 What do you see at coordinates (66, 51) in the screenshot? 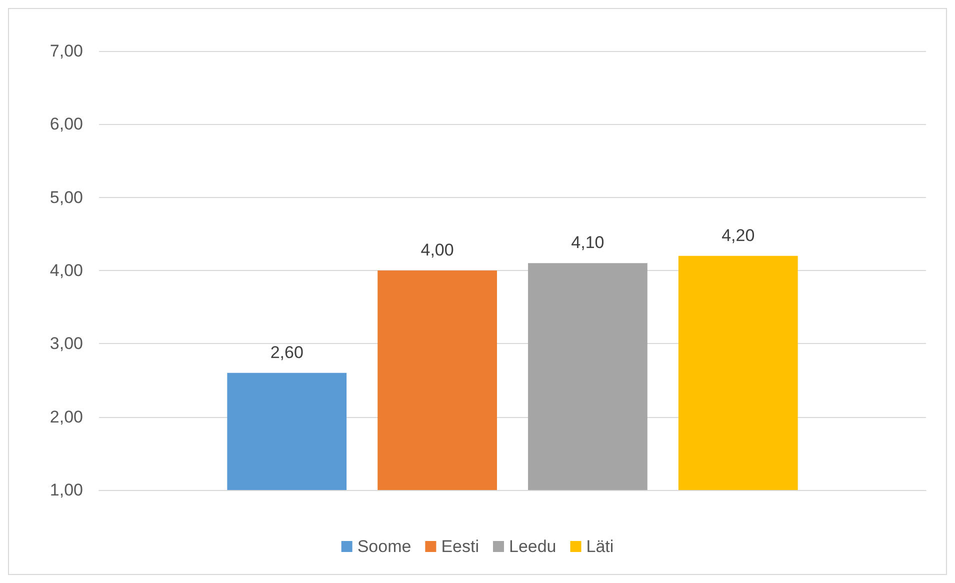
I see `y-tick-label: 7,00` at bounding box center [66, 51].